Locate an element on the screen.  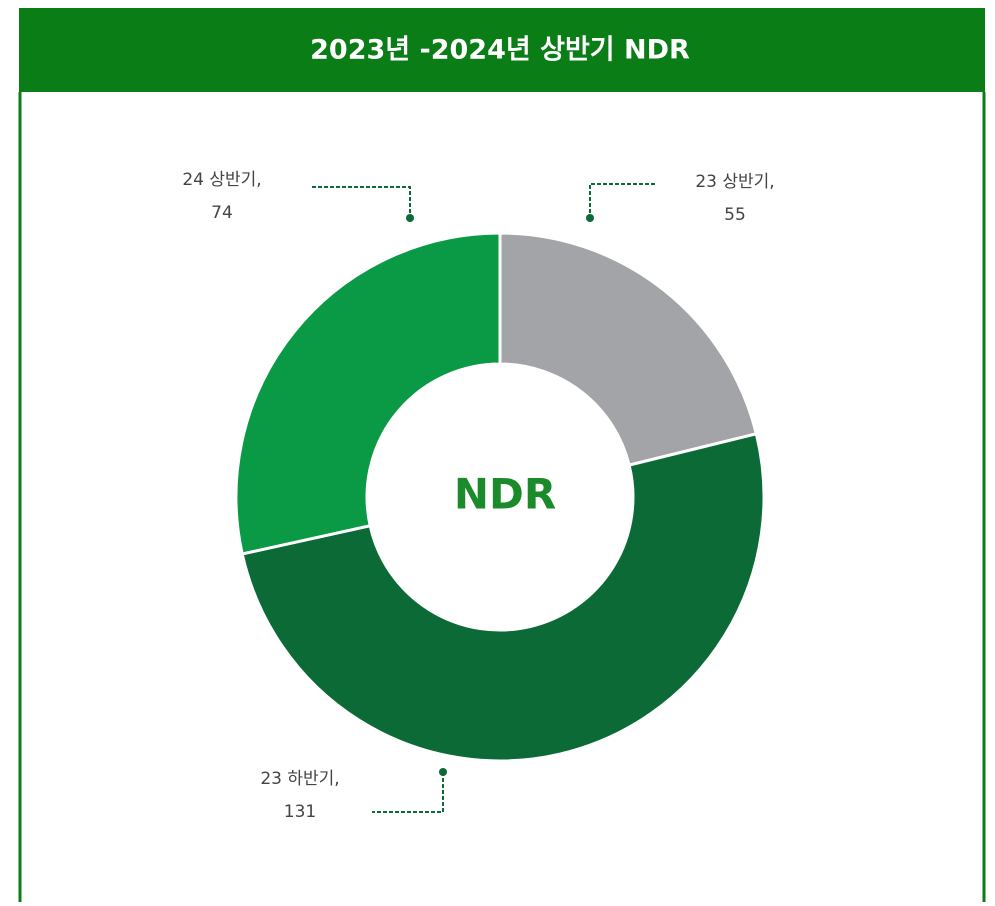
slice-value: 74 is located at coordinates (222, 213).